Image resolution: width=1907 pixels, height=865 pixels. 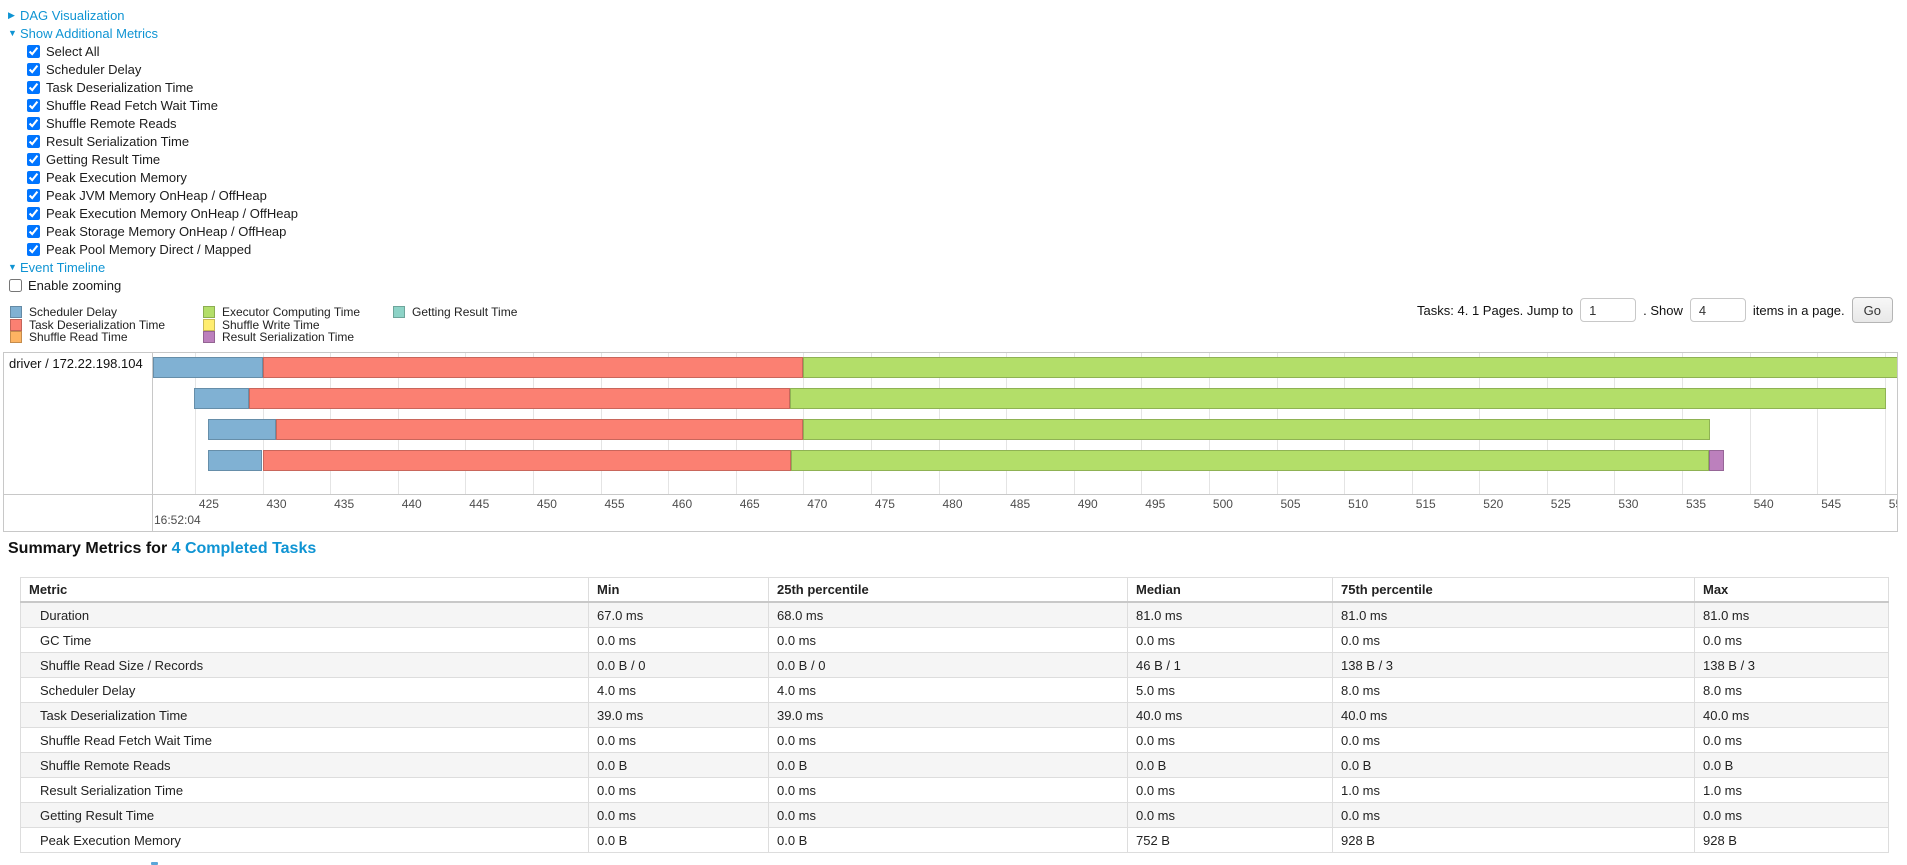 I want to click on metric-checkbox-peak-jvm-memory-onheap-offheap, so click(x=33, y=195).